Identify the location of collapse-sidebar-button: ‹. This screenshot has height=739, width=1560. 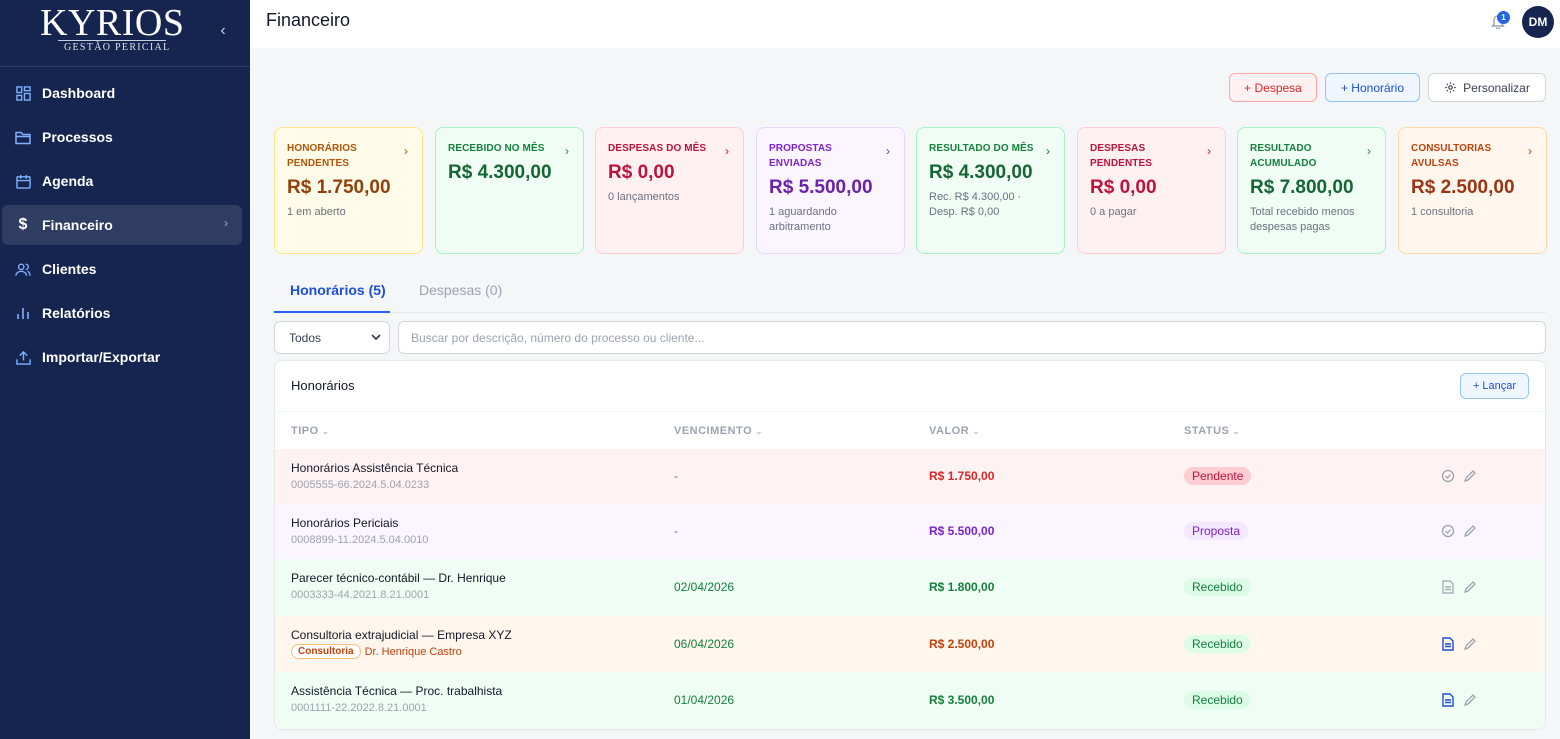
(223, 30).